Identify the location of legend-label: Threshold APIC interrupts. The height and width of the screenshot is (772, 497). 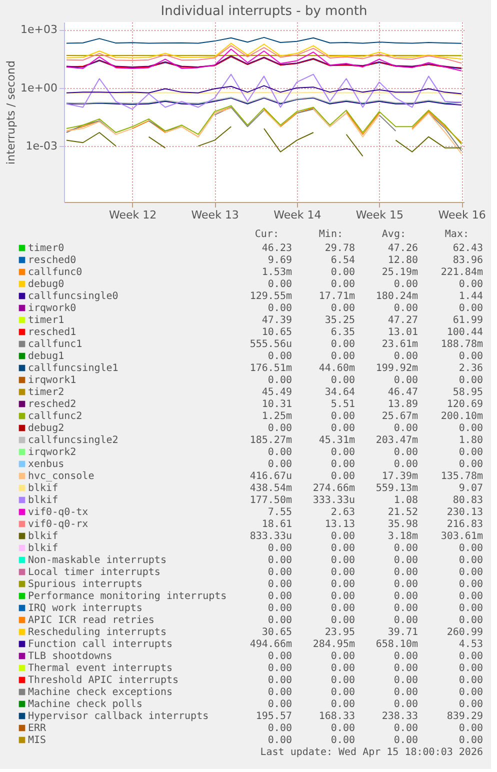
(103, 680).